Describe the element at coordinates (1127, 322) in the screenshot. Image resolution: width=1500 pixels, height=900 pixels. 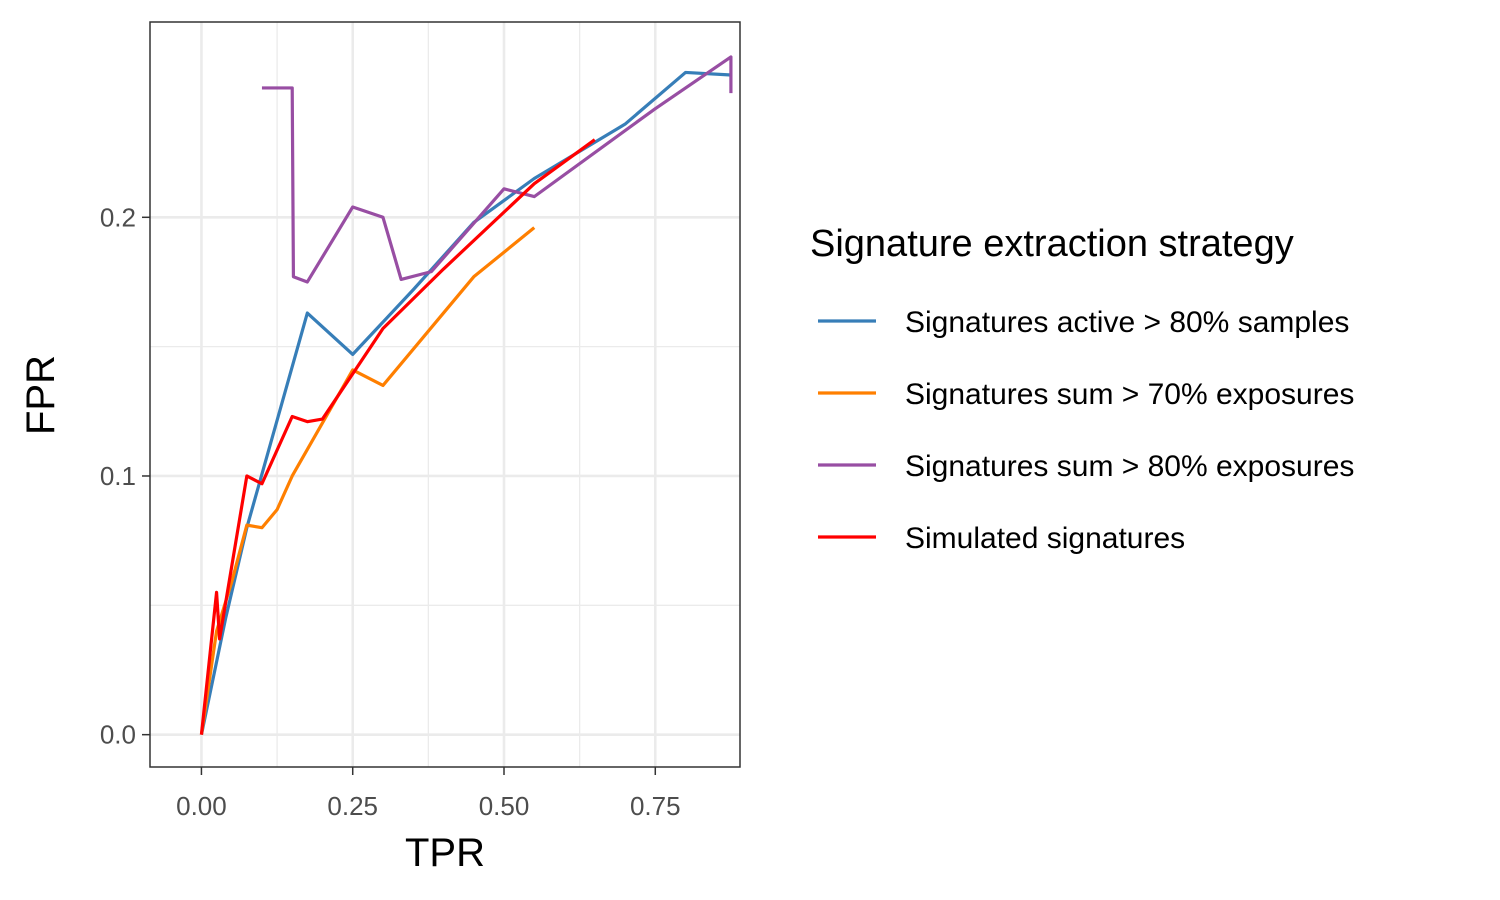
I see `legend-label-1: Signatures active > 80% samples` at that location.